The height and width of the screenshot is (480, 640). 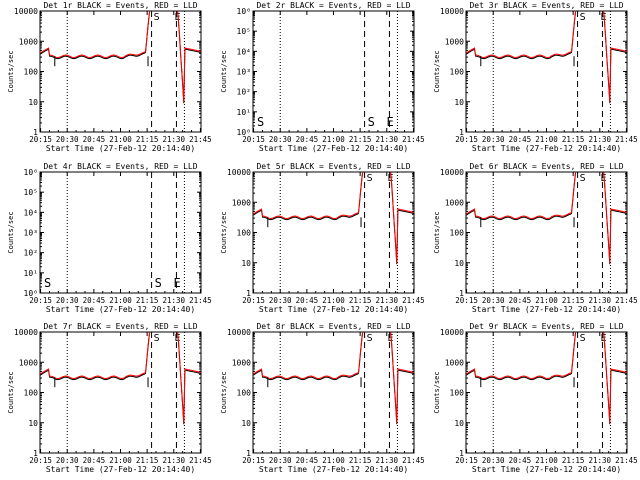 I want to click on panel-title: Det 4r BLACK = Events, RED = LLD, so click(x=120, y=166).